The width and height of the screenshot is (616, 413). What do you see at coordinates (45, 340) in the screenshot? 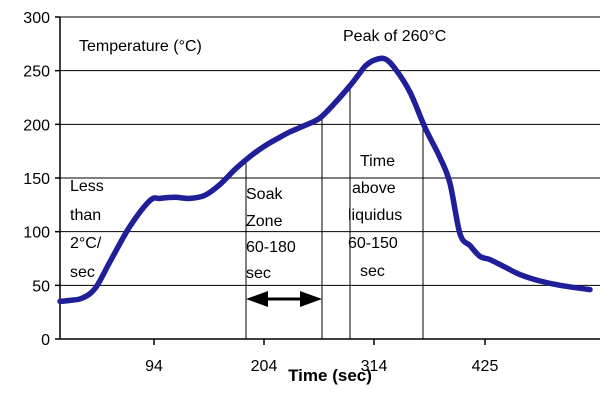
I see `y-tick-label: 0` at bounding box center [45, 340].